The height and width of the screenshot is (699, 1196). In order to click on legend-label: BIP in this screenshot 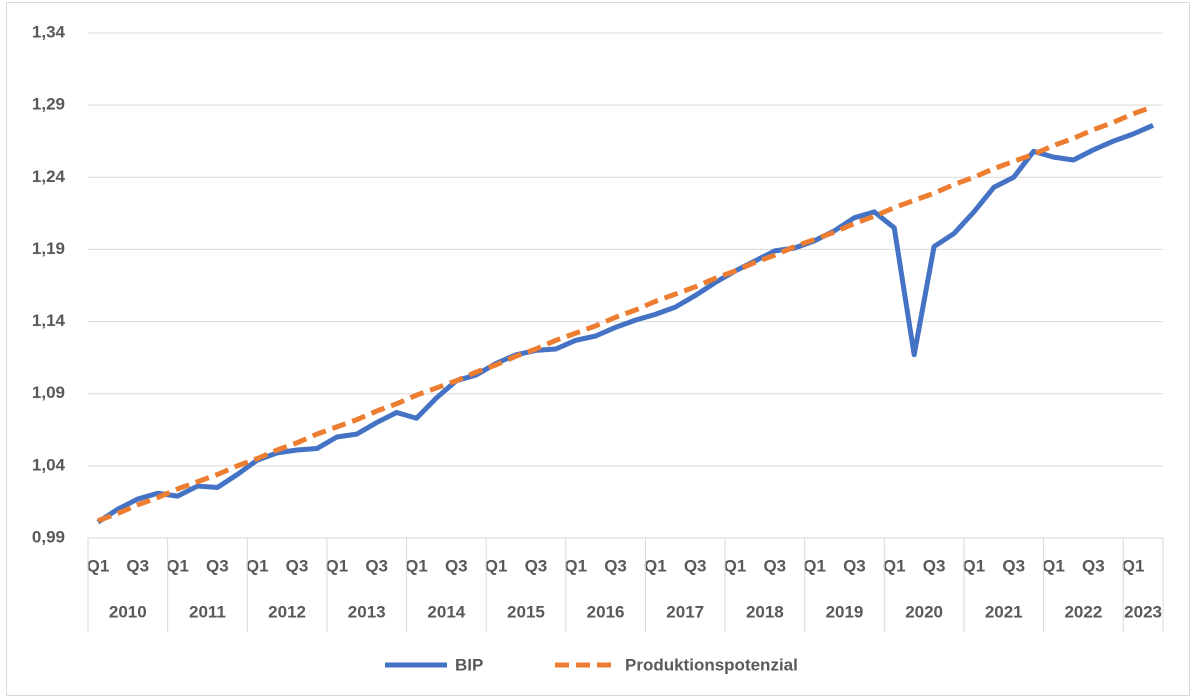, I will do `click(469, 664)`.